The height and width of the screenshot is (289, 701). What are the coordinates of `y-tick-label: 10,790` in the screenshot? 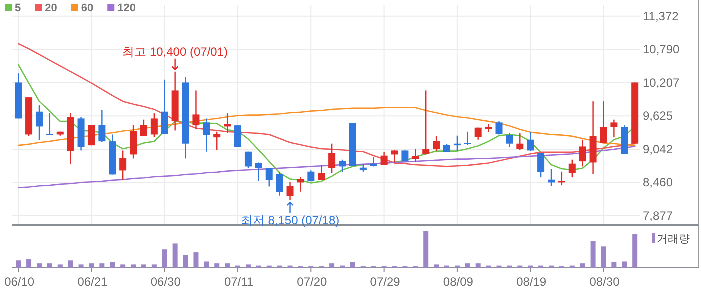 It's located at (661, 49).